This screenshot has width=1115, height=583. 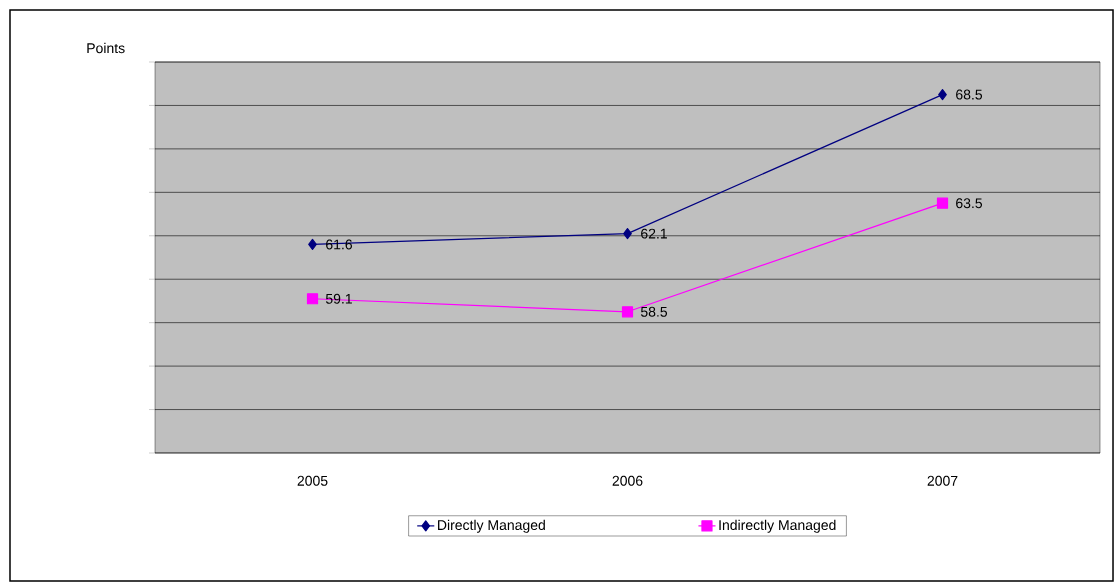 What do you see at coordinates (491, 526) in the screenshot?
I see `legend-label: Directly Managed` at bounding box center [491, 526].